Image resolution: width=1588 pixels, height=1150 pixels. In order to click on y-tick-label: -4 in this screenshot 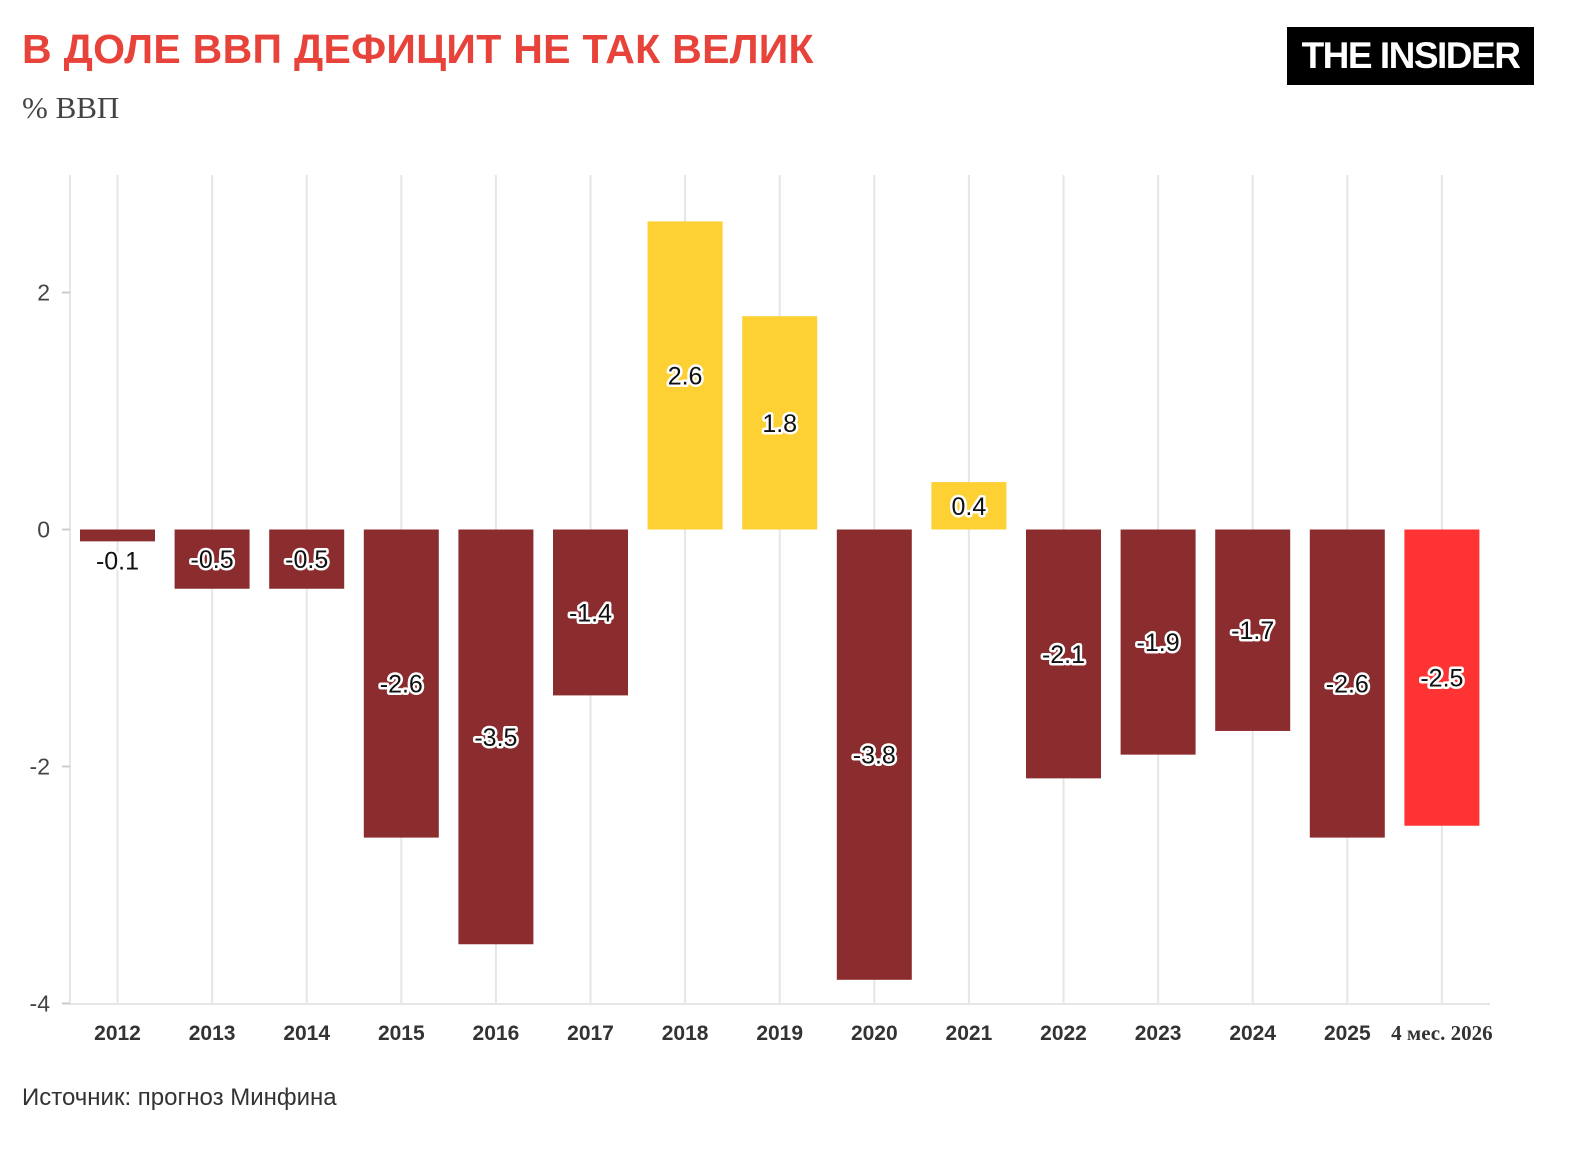, I will do `click(40, 1004)`.